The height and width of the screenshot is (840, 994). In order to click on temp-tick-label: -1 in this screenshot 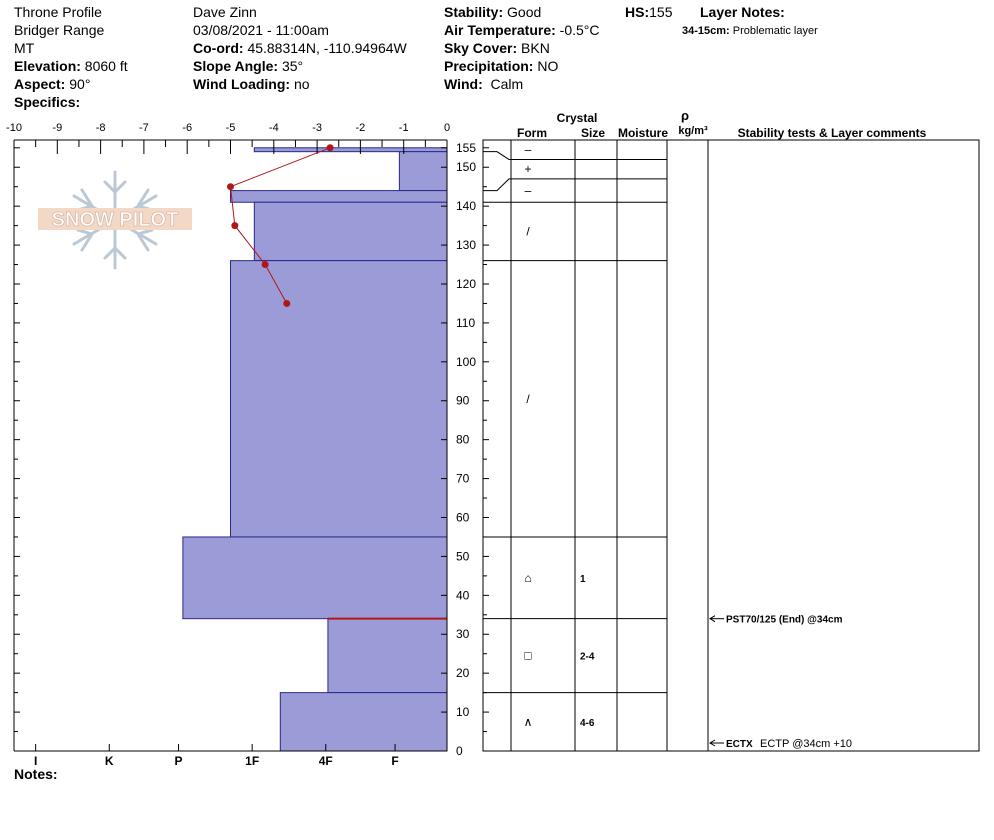, I will do `click(404, 128)`.